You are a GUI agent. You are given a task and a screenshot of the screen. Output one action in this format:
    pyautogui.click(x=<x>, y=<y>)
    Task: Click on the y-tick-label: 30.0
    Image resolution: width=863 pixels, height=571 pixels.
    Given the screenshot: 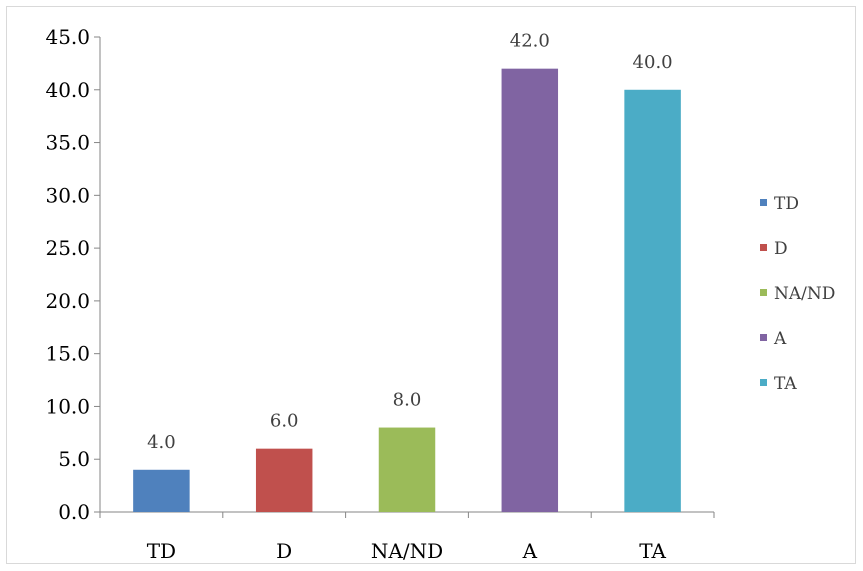 What is the action you would take?
    pyautogui.click(x=67, y=195)
    